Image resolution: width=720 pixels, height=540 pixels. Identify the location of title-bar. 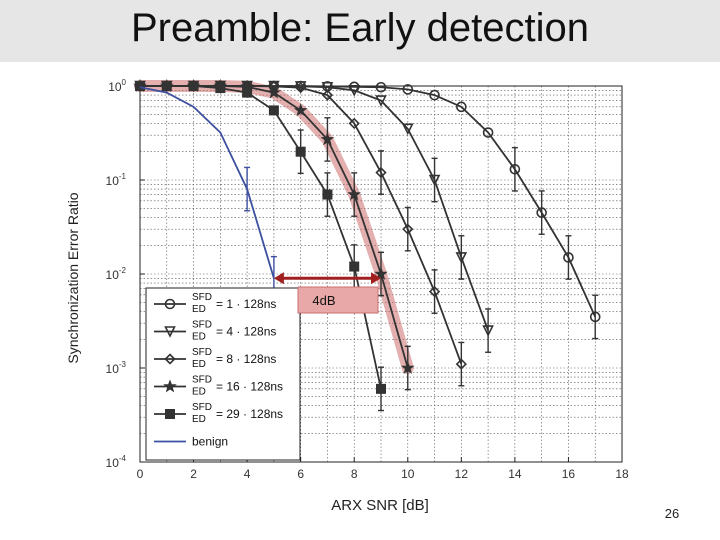
(360, 31).